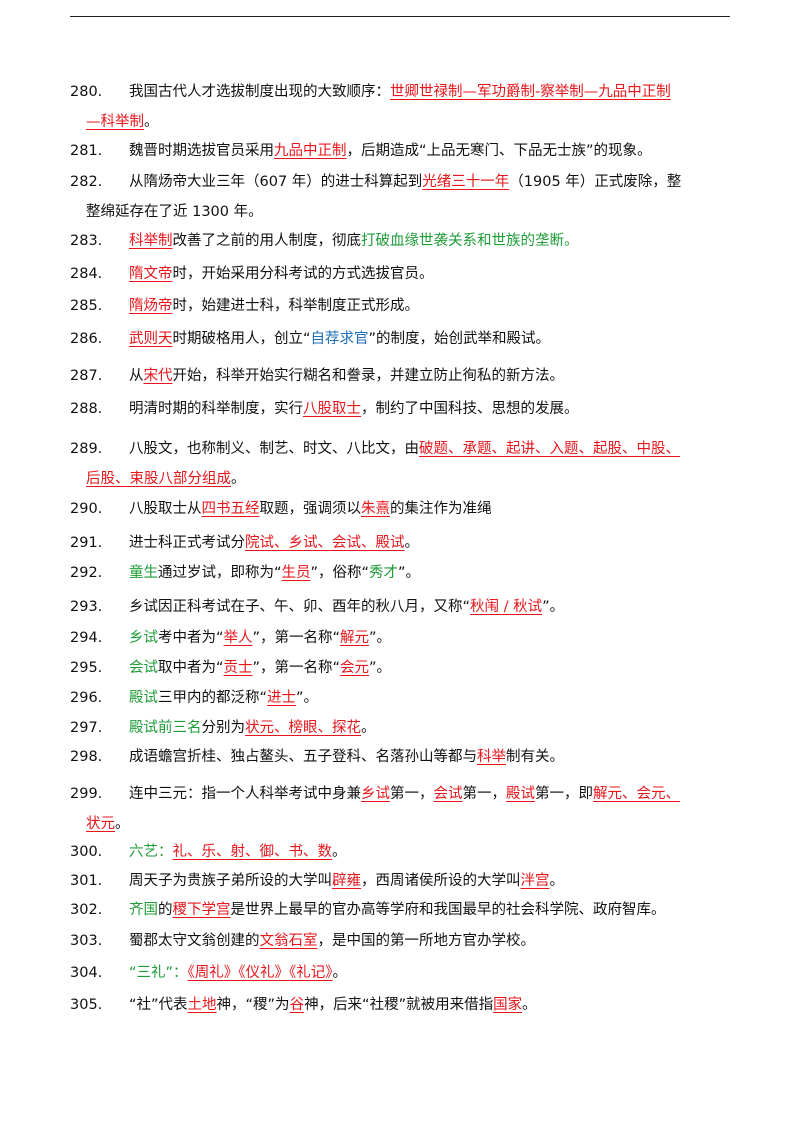  I want to click on item-text: 明清时期的科举制度，实行, so click(216, 409).